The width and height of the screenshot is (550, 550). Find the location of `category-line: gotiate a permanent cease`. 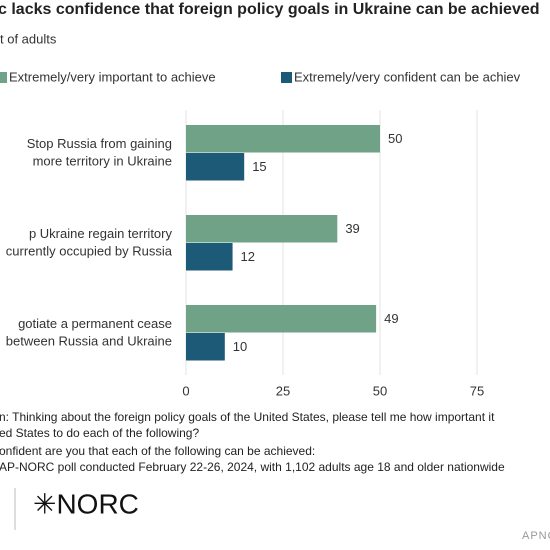

category-line: gotiate a permanent cease is located at coordinates (95, 323).